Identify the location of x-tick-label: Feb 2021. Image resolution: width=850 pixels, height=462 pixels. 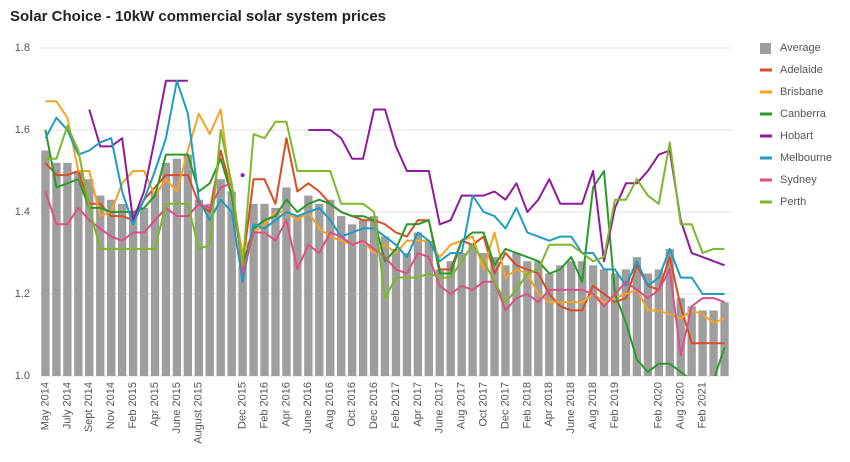
(703, 405).